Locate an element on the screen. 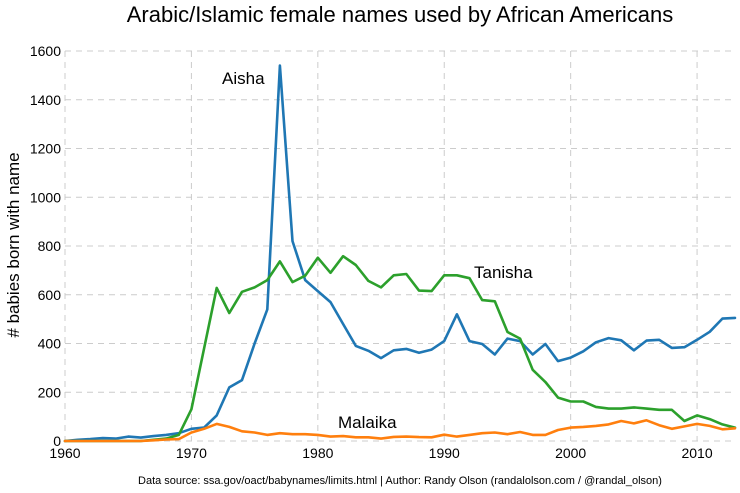  series-label-malaika: Malaika is located at coordinates (367, 422).